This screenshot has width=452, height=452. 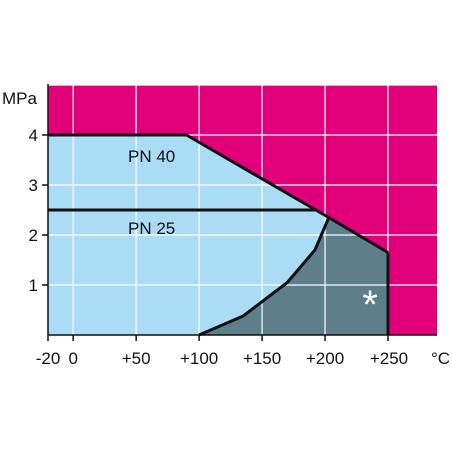 I want to click on pn40-line, so click(x=189, y=176).